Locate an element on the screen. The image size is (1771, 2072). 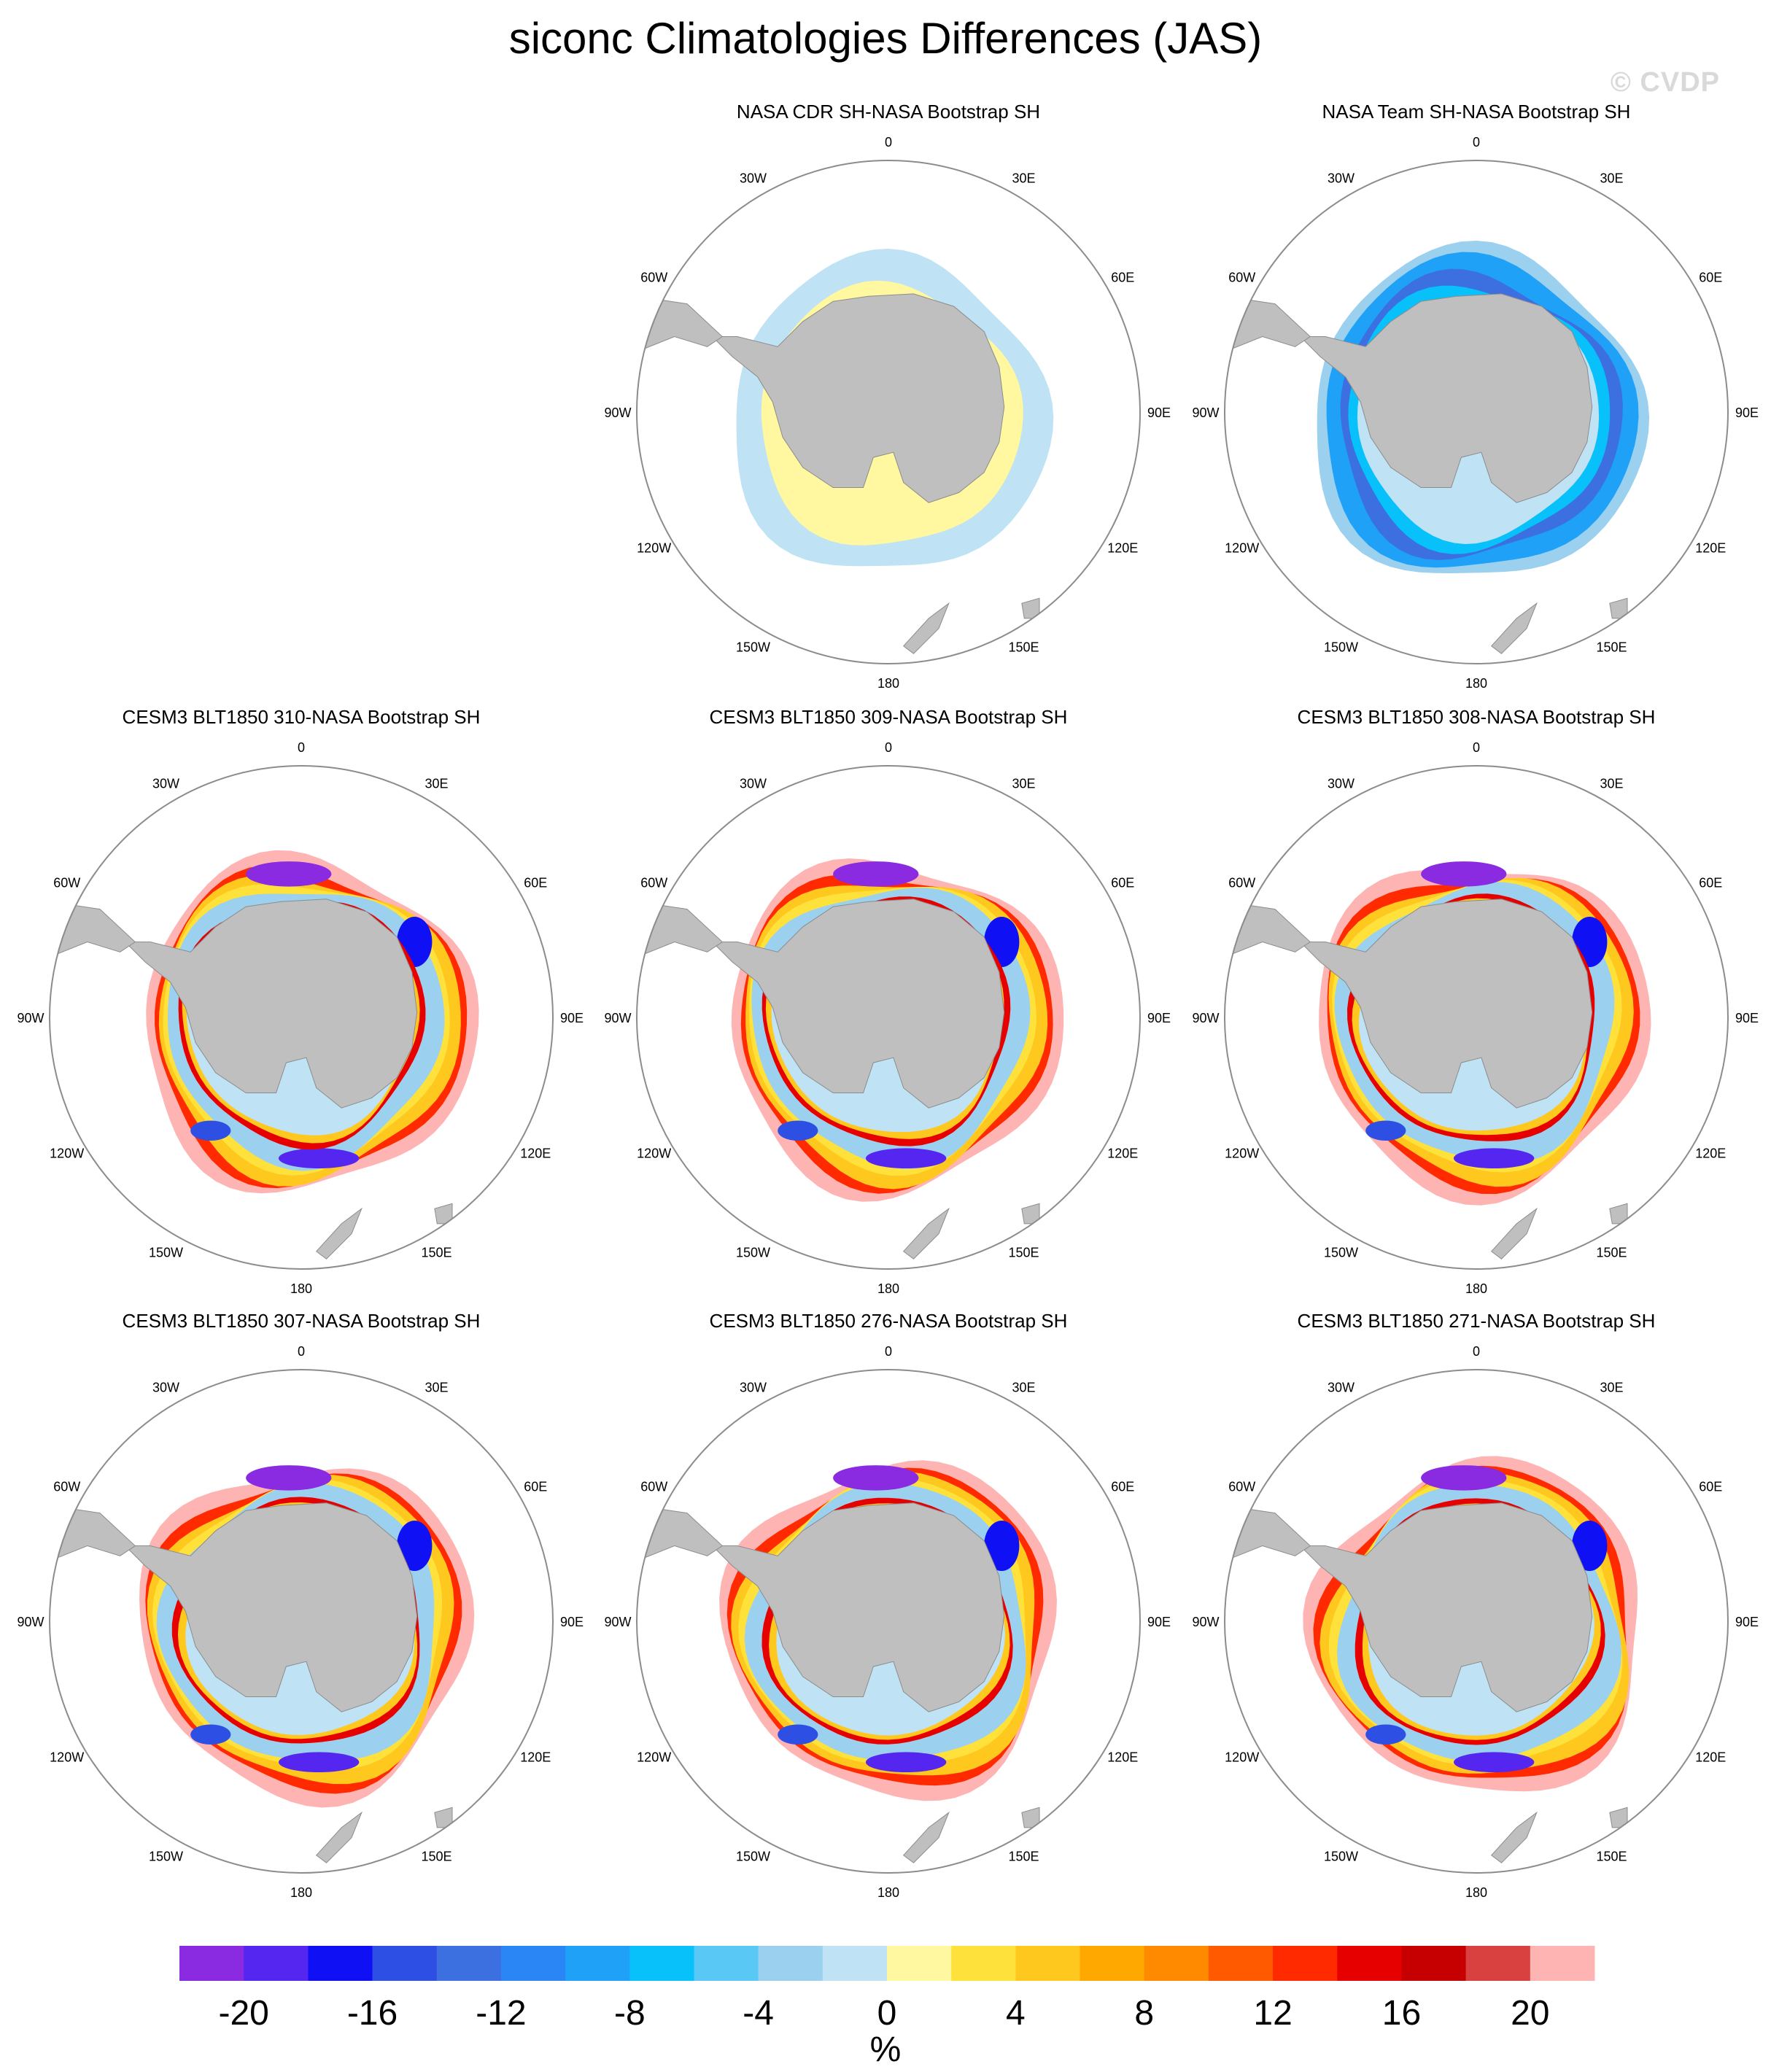
colorbar-tick-label: 0 is located at coordinates (887, 2013).